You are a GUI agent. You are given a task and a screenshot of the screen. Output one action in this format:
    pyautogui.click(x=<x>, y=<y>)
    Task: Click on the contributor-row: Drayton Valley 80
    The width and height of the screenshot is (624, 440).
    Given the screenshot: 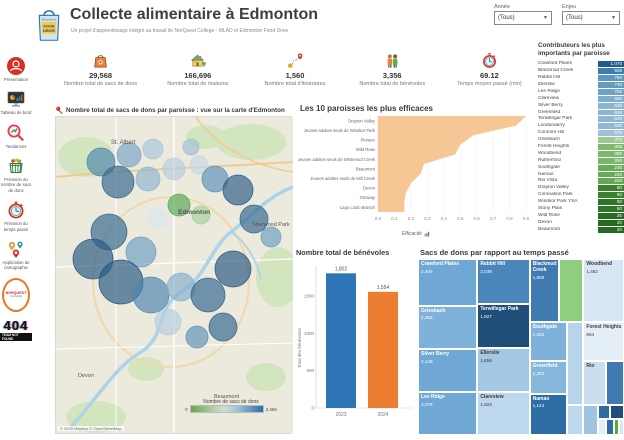 What is the action you would take?
    pyautogui.click(x=581, y=189)
    